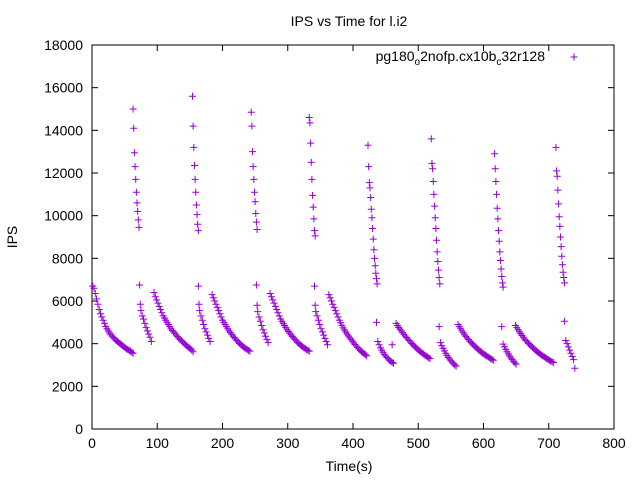 The height and width of the screenshot is (480, 640). I want to click on x-tick-label: 800, so click(614, 443).